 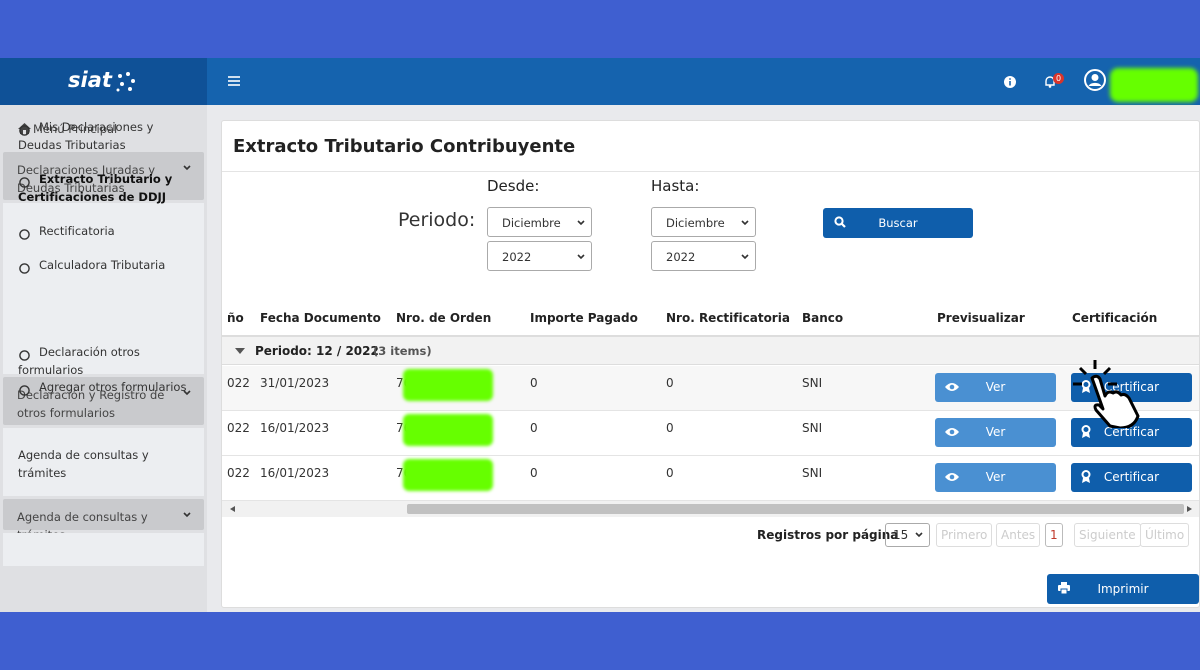 I want to click on scroll-left, so click(x=232, y=509).